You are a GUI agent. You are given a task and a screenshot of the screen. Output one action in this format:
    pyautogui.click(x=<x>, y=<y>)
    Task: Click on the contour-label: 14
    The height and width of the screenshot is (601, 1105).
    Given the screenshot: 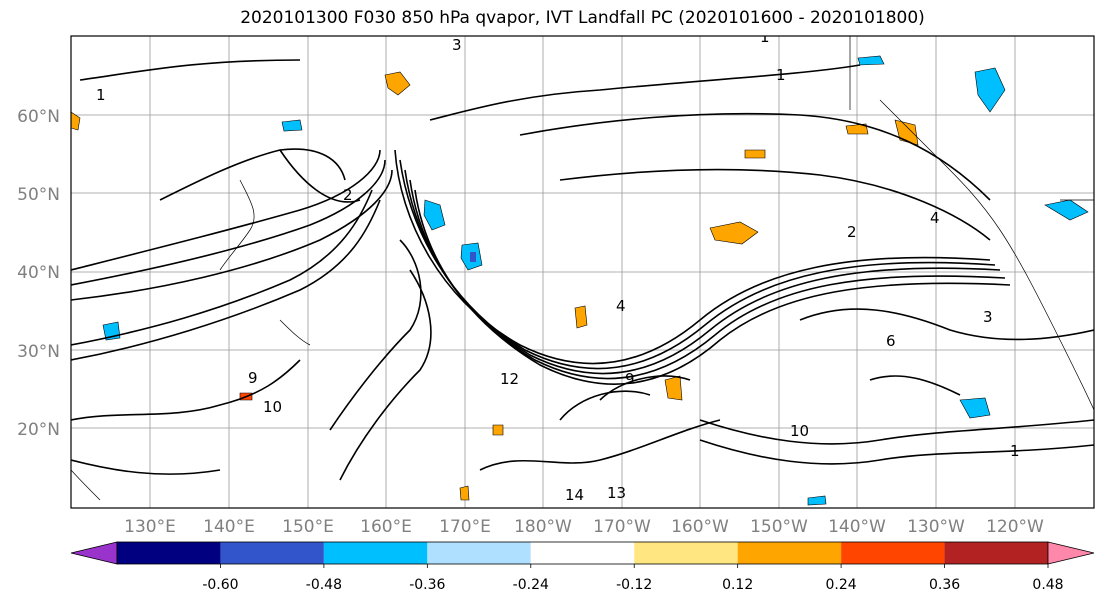 What is the action you would take?
    pyautogui.click(x=574, y=495)
    